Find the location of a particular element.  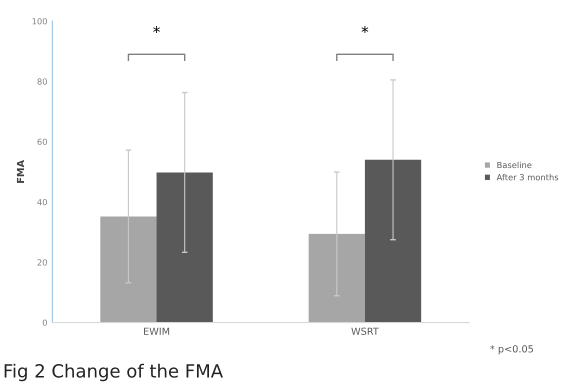

legend-label: After 3 months is located at coordinates (527, 177).